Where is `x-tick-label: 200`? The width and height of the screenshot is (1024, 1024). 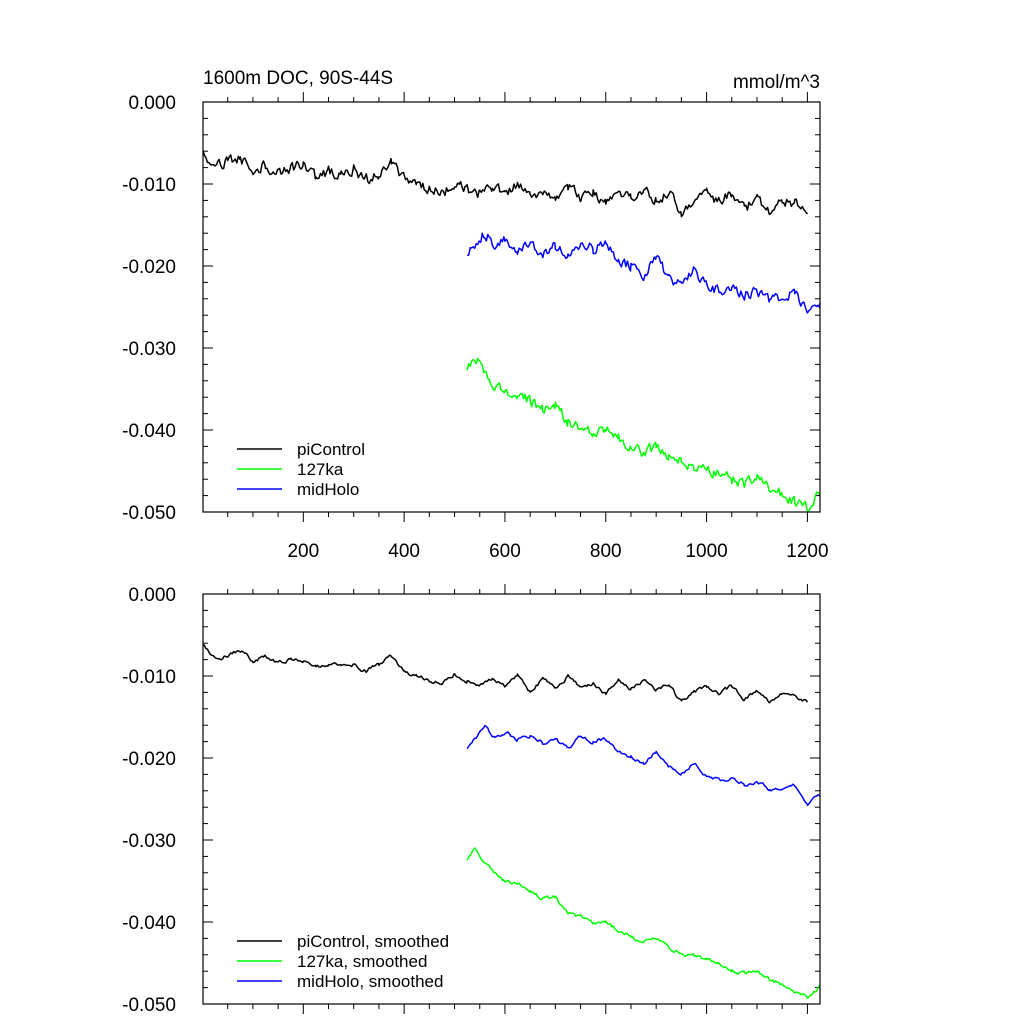 x-tick-label: 200 is located at coordinates (303, 551).